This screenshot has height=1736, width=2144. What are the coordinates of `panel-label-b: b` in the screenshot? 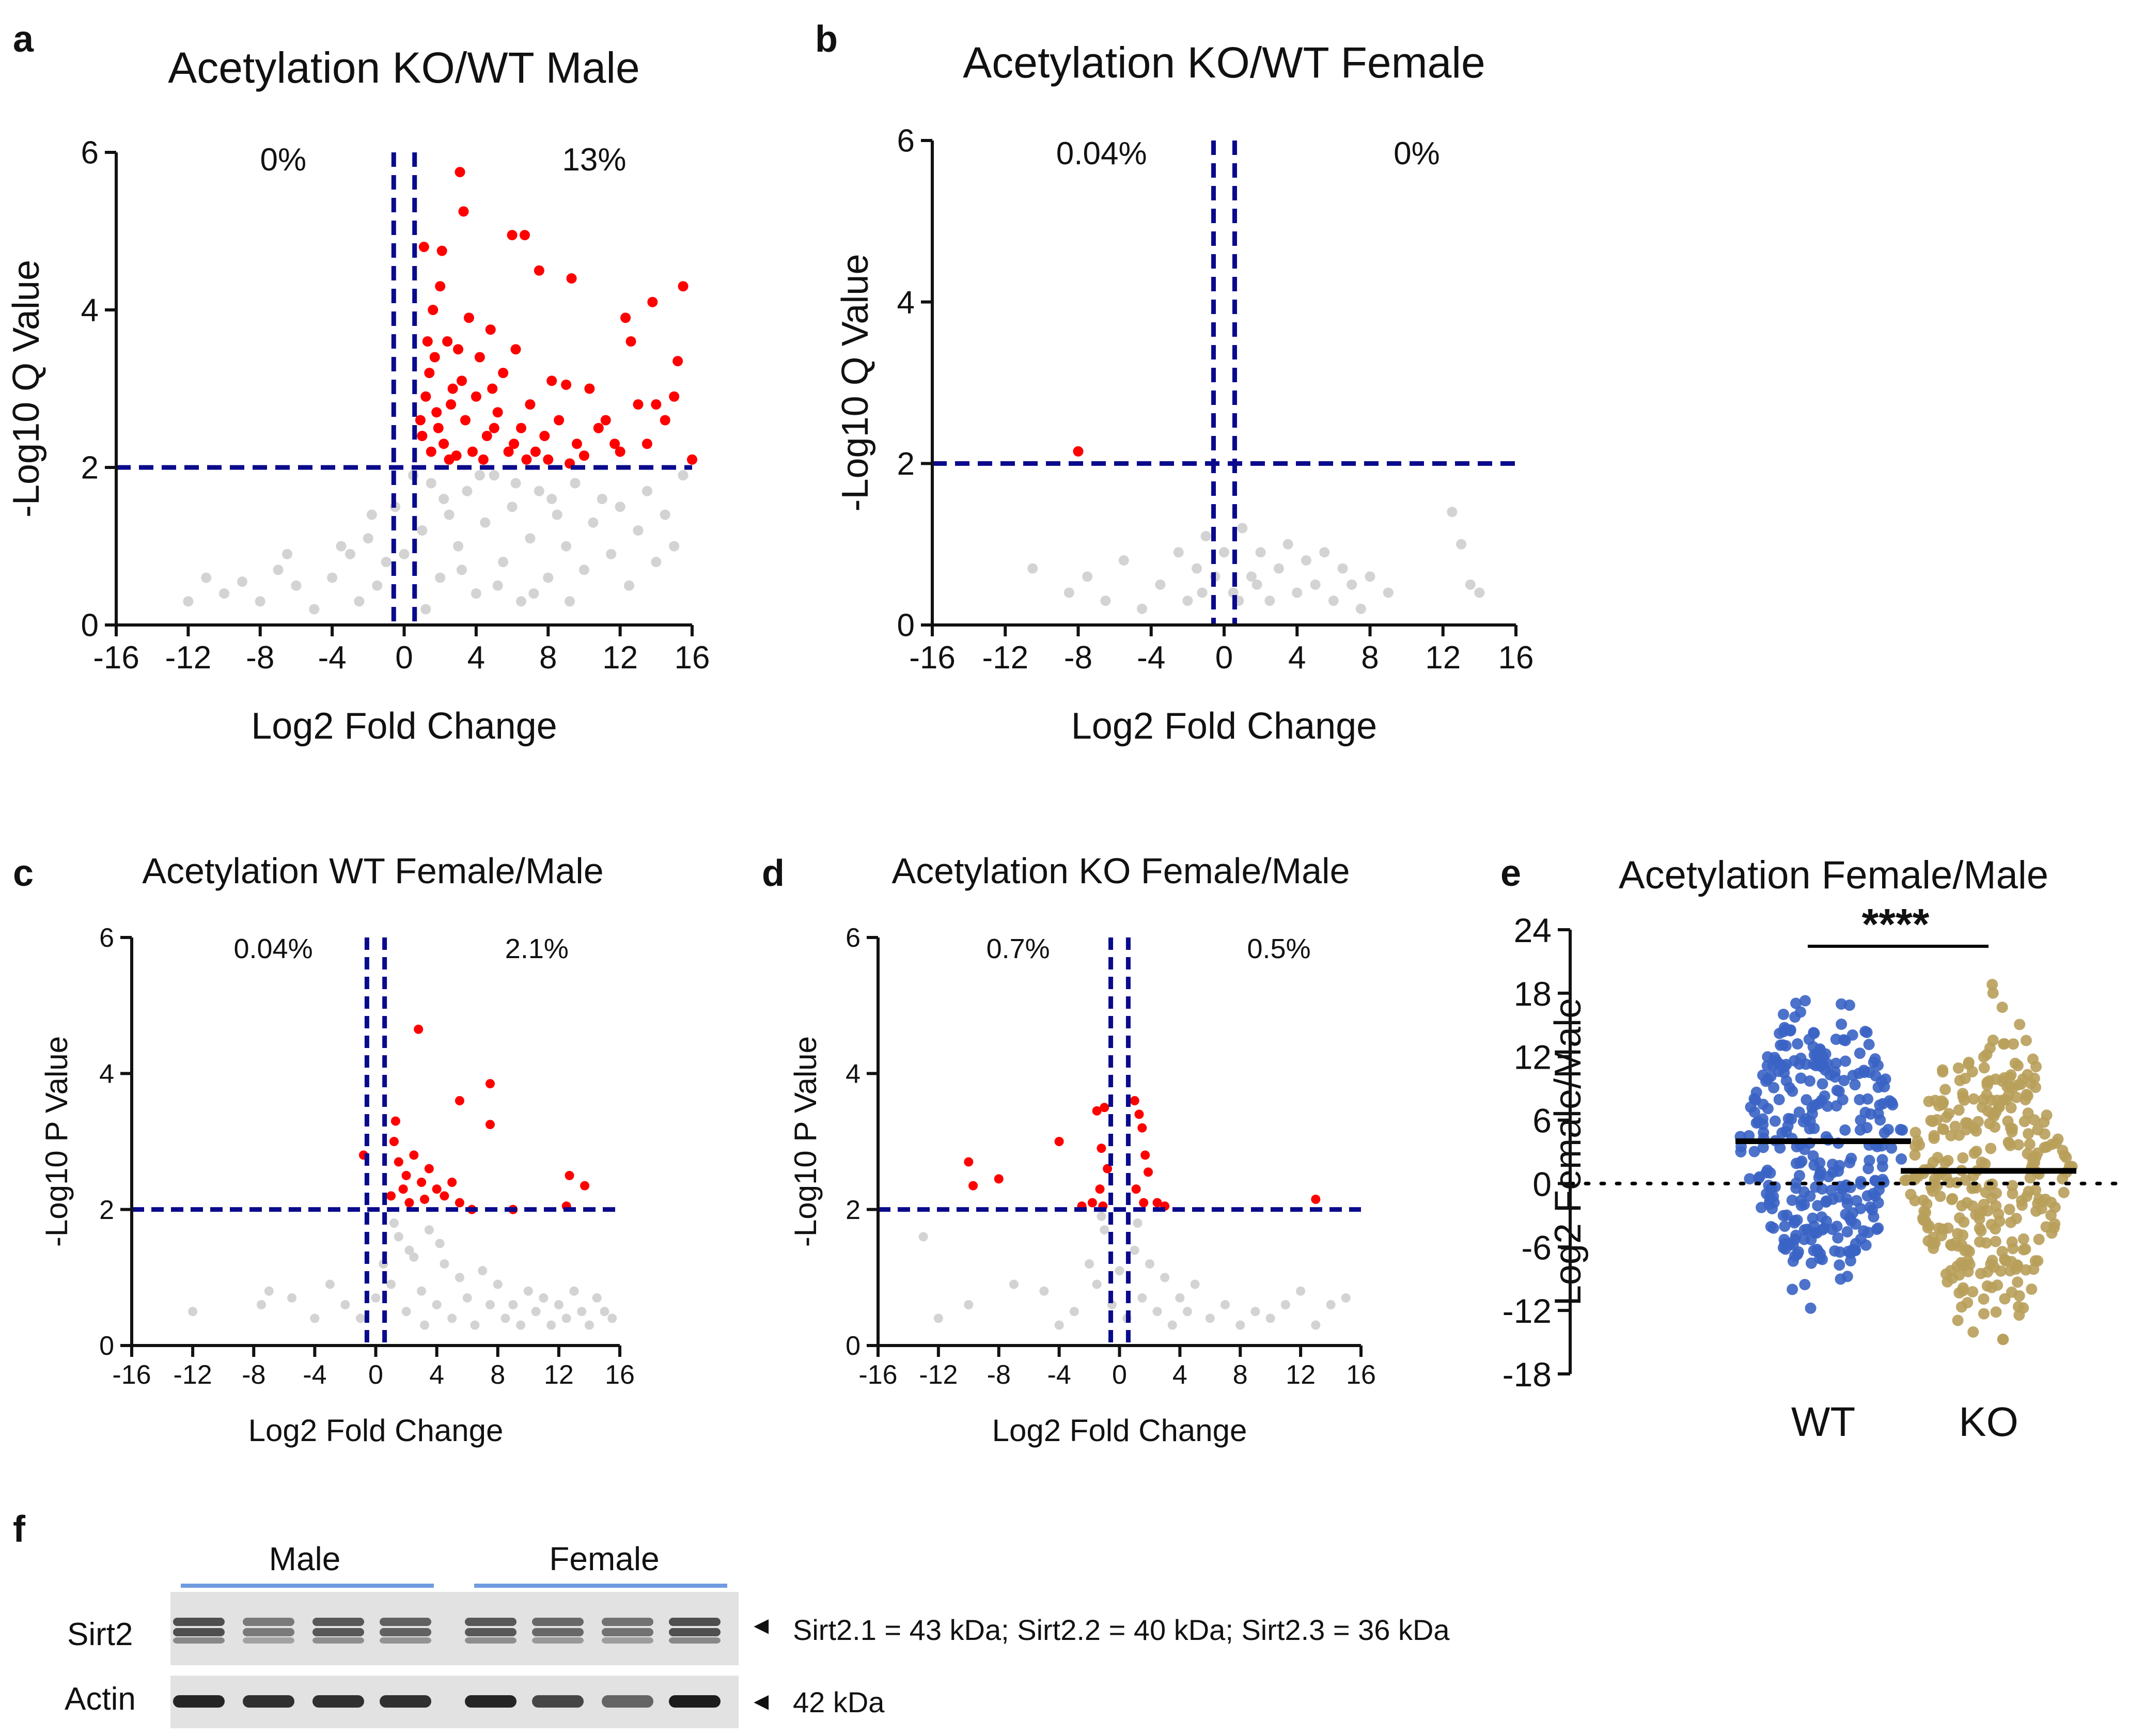 It's located at (826, 39).